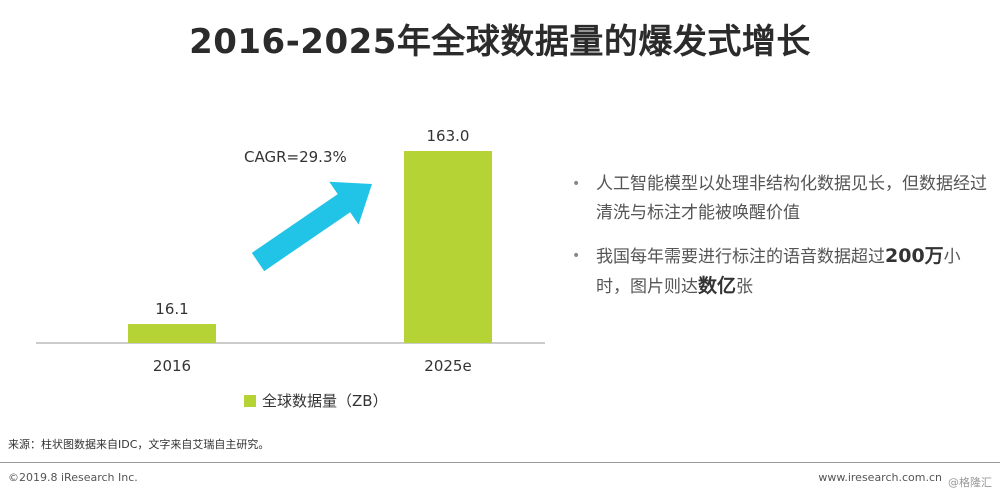  What do you see at coordinates (172, 366) in the screenshot?
I see `x-tick-label: 2016` at bounding box center [172, 366].